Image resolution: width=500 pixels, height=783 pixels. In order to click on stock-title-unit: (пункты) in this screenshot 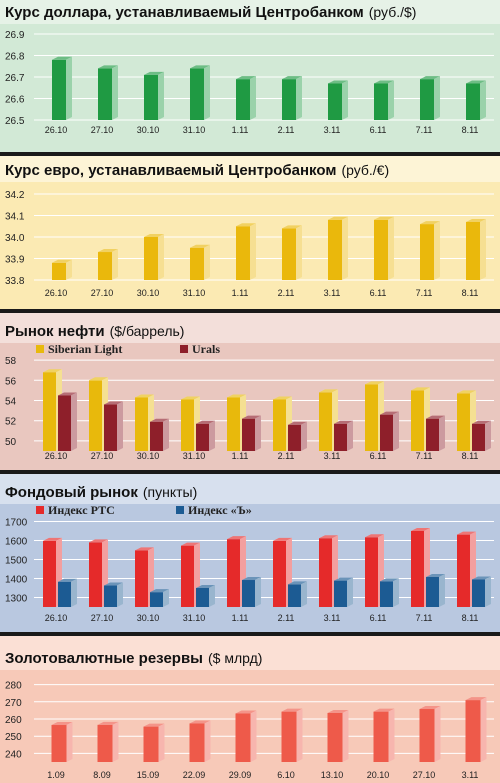, I will do `click(170, 492)`.